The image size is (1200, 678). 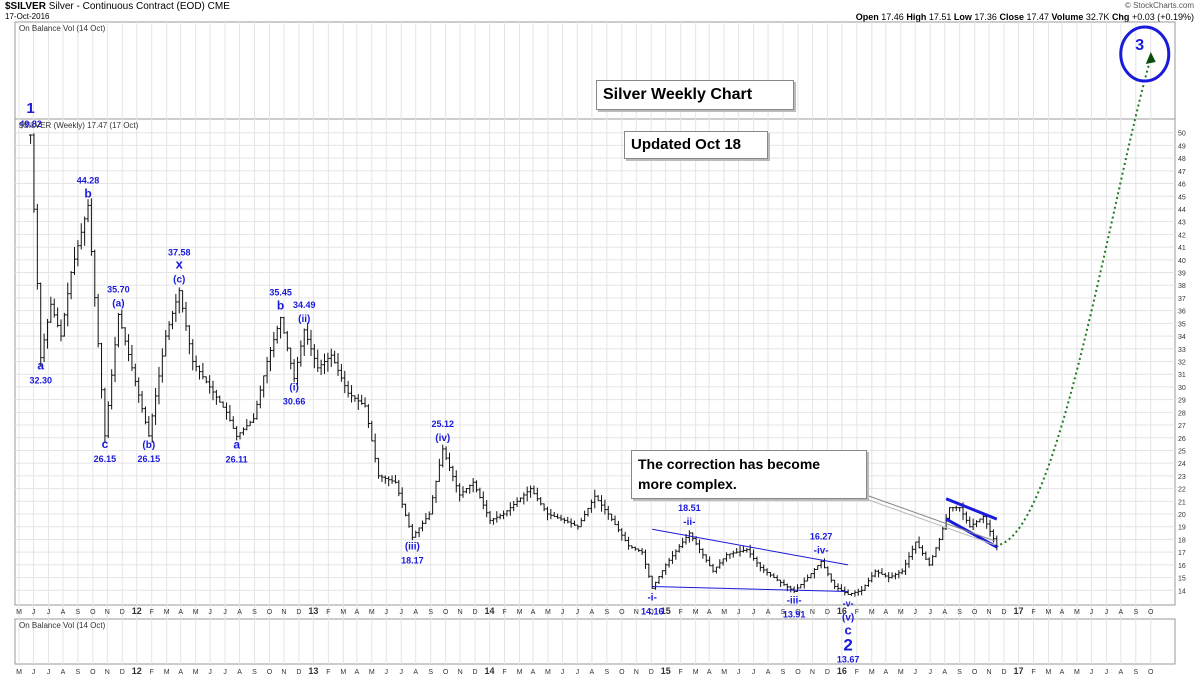 I want to click on stockcharts-credit: © StockCharts.com, so click(x=1159, y=5).